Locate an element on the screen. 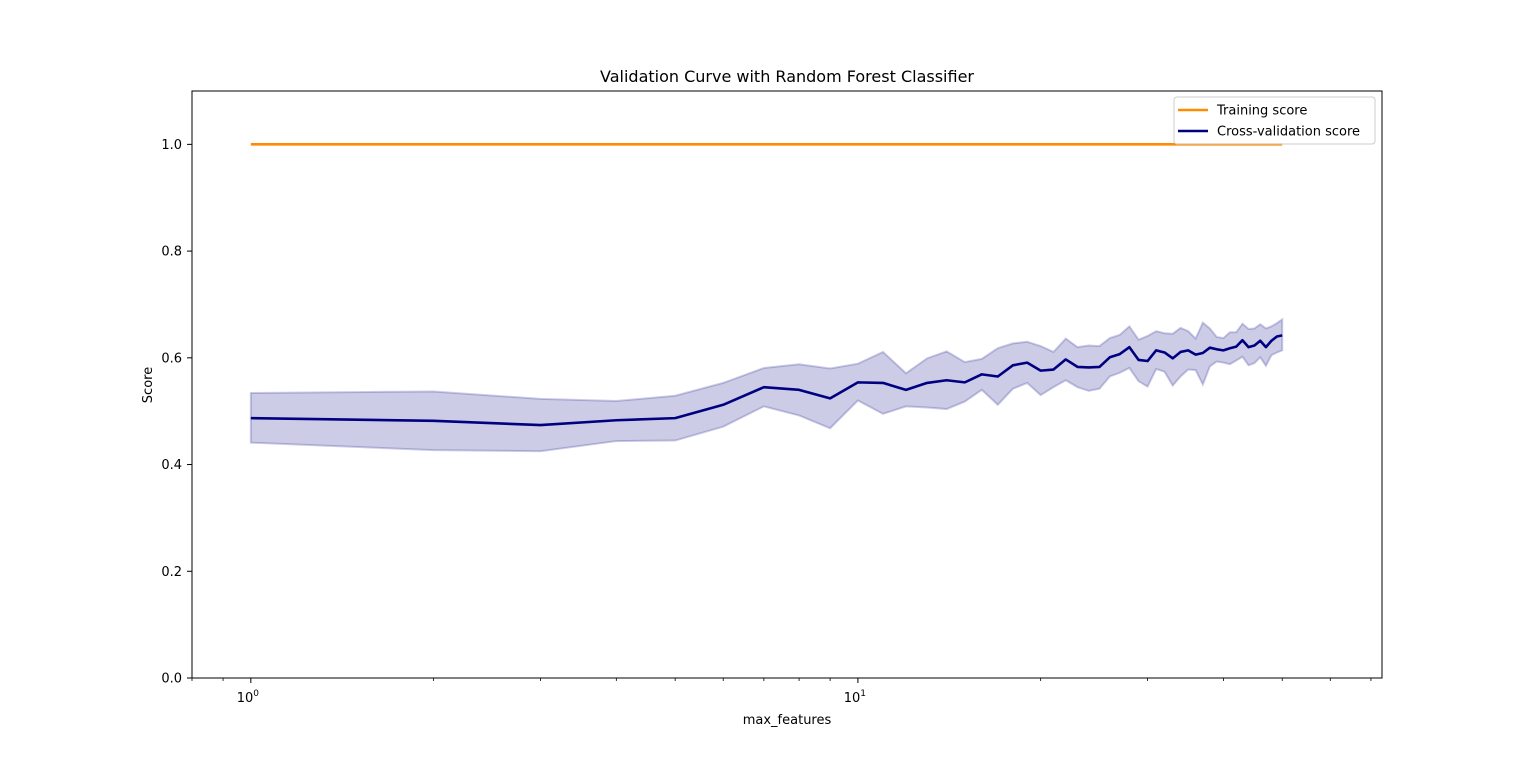 The width and height of the screenshot is (1536, 762). y-axis-label: Score is located at coordinates (148, 385).